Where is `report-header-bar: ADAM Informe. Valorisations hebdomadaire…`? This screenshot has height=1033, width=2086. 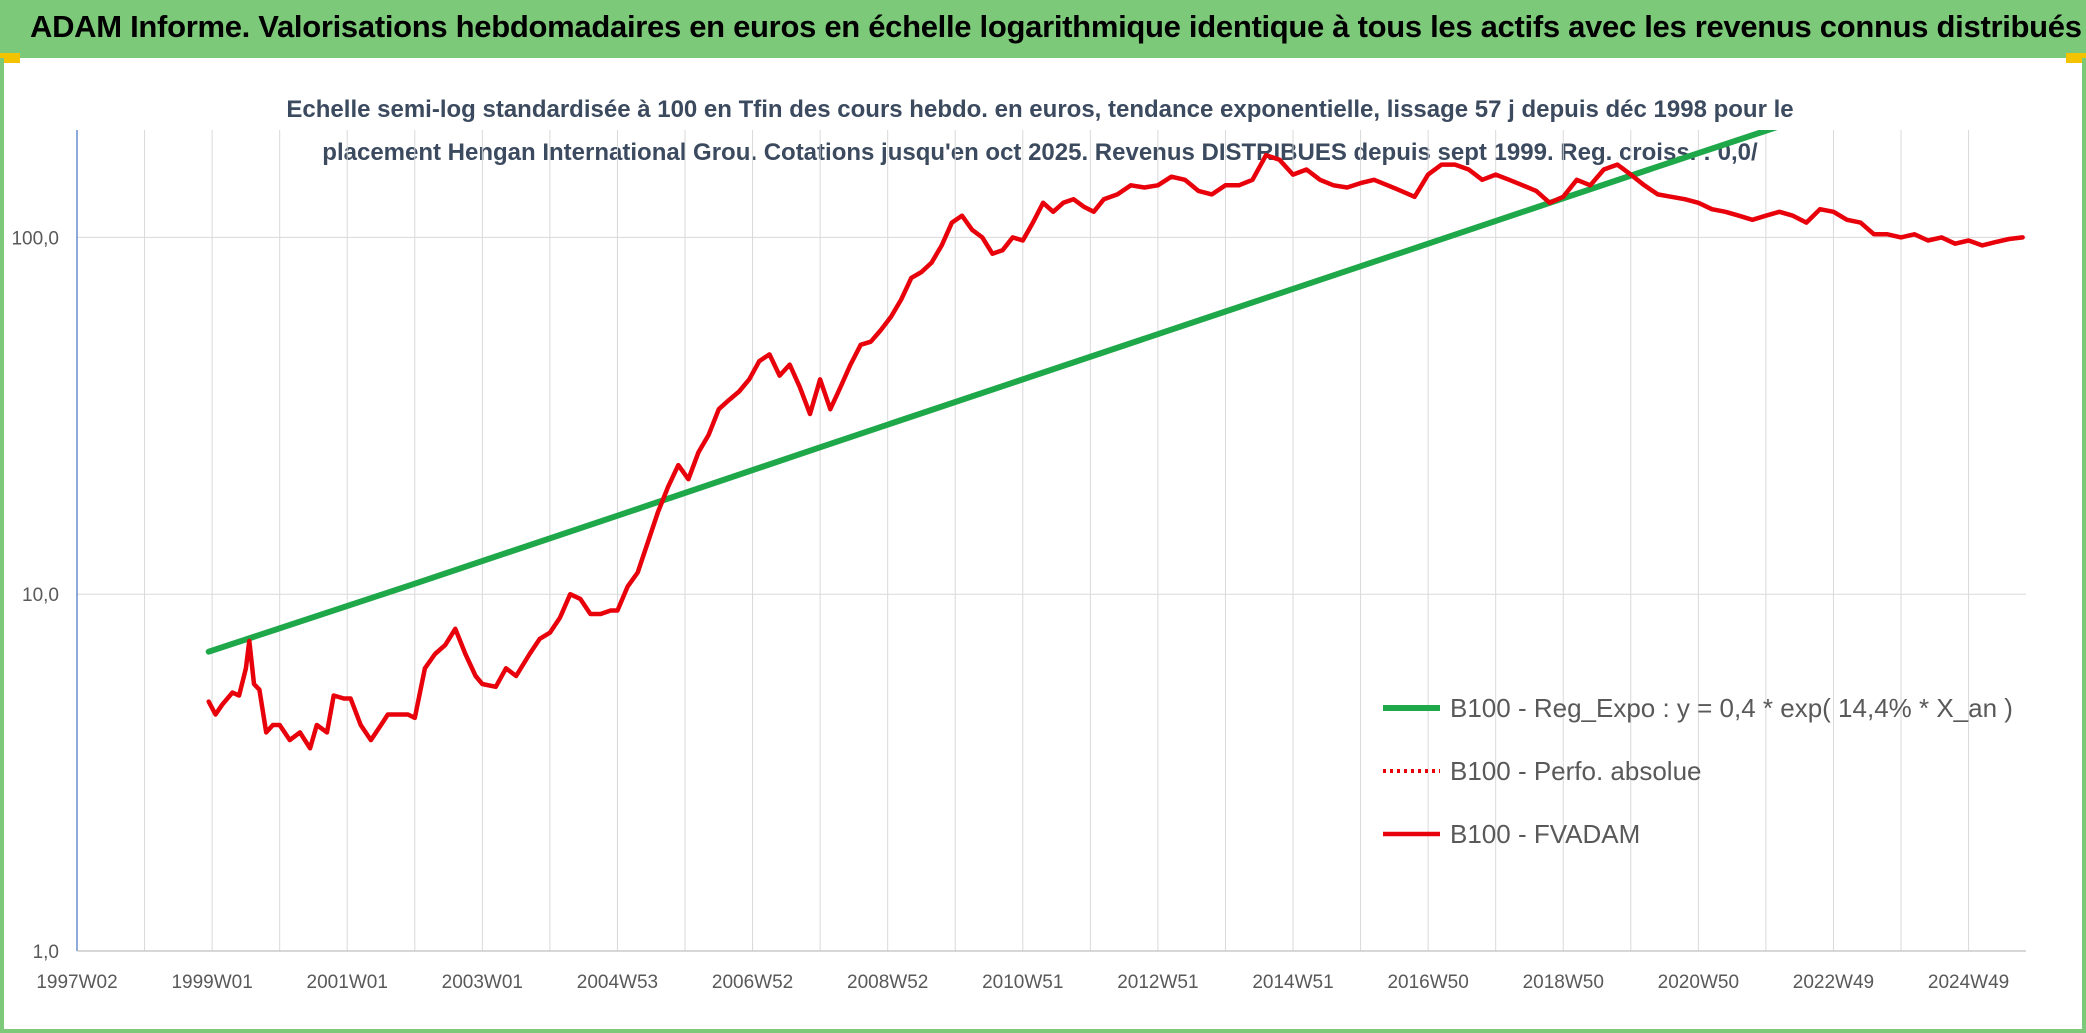
report-header-bar: ADAM Informe. Valorisations hebdomadaire… is located at coordinates (1043, 29).